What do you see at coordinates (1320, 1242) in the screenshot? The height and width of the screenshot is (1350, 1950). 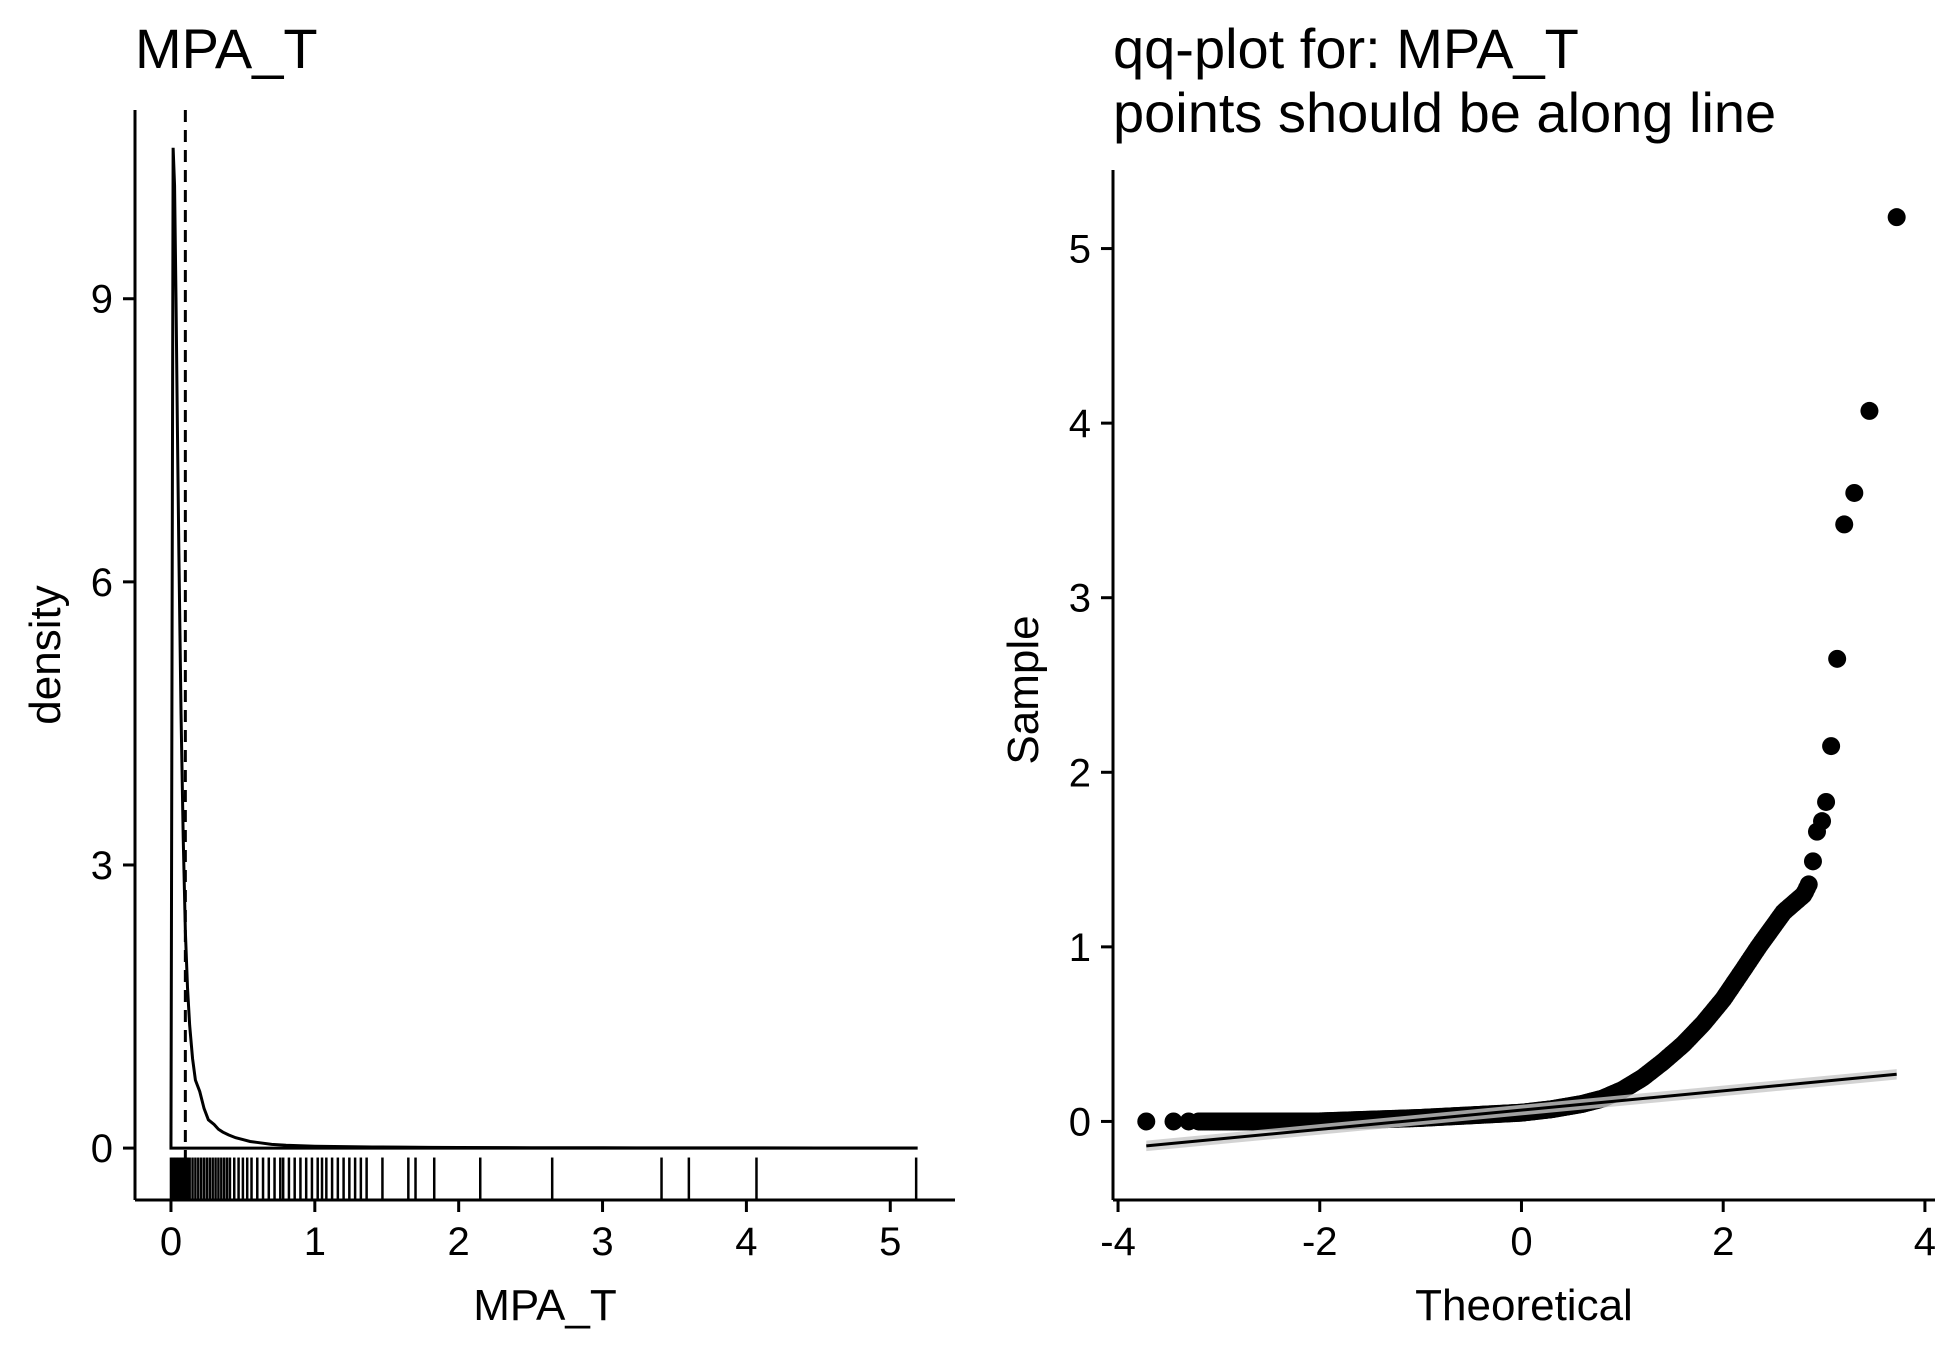 I see `qq-x-tick-label: -2` at bounding box center [1320, 1242].